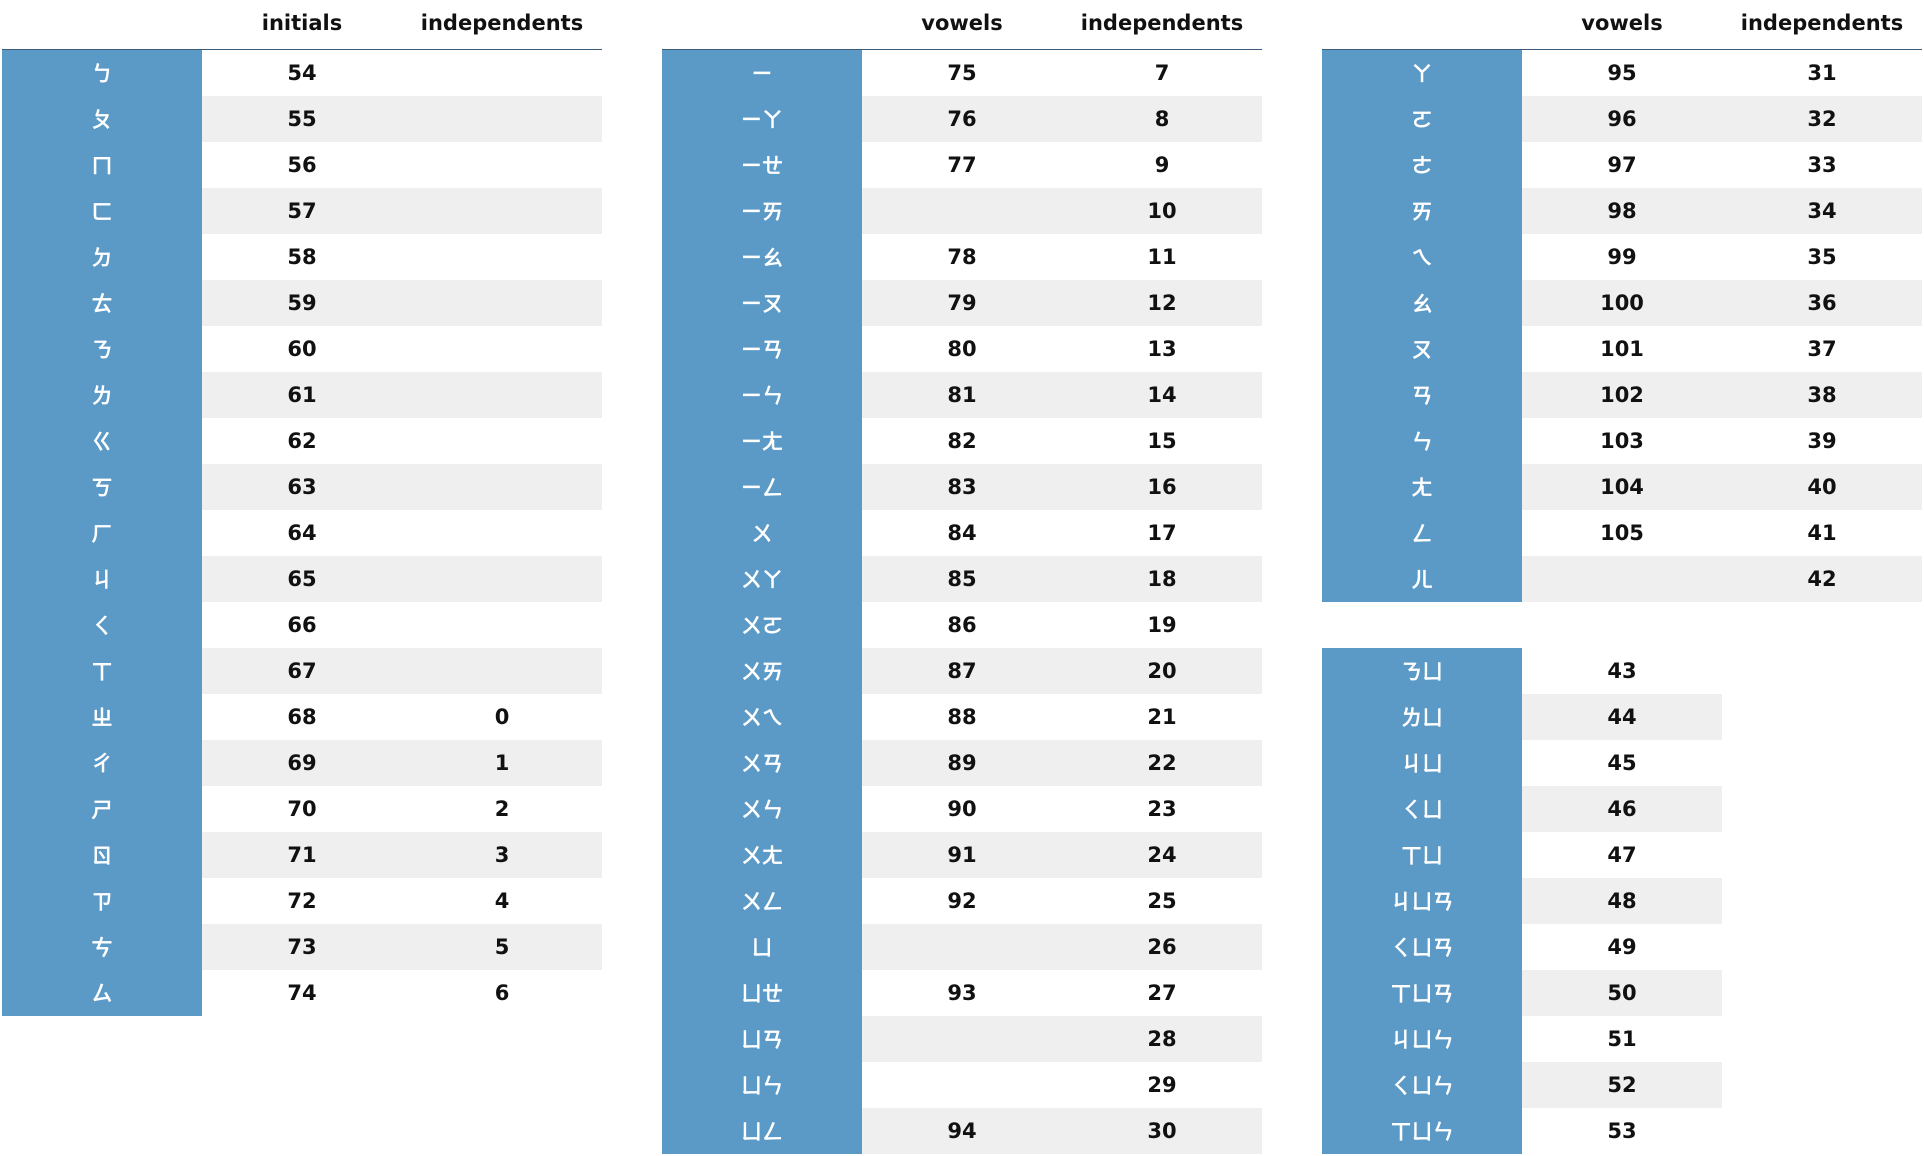  What do you see at coordinates (102, 625) in the screenshot?
I see `symbol-cell: ㄑ` at bounding box center [102, 625].